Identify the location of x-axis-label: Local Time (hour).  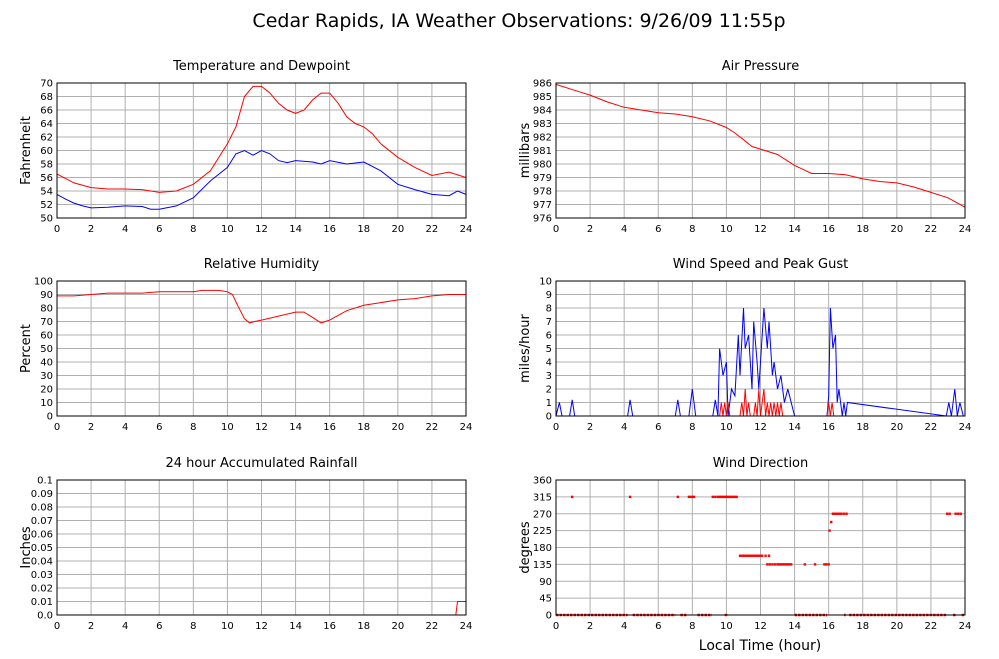
(760, 646).